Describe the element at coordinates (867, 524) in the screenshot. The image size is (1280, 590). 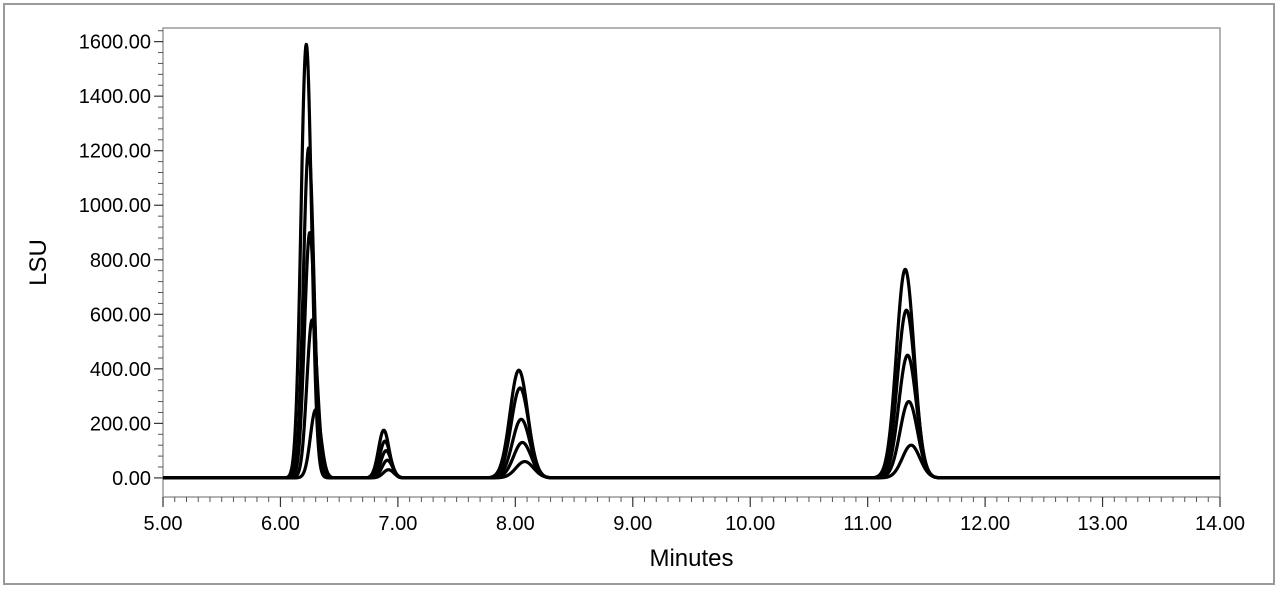
I see `x-tick-label: 11.00` at that location.